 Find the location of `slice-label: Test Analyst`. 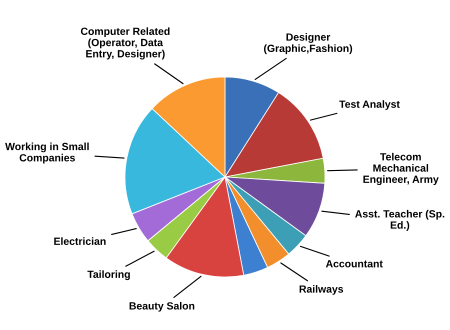

slice-label: Test Analyst is located at coordinates (369, 105).